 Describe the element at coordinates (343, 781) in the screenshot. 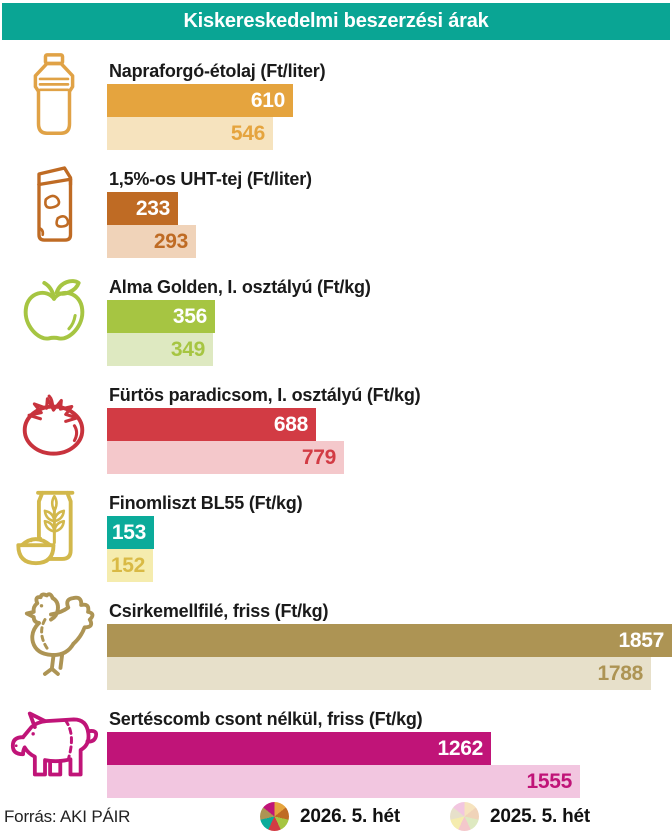

I see `bar-2025: 1555` at that location.